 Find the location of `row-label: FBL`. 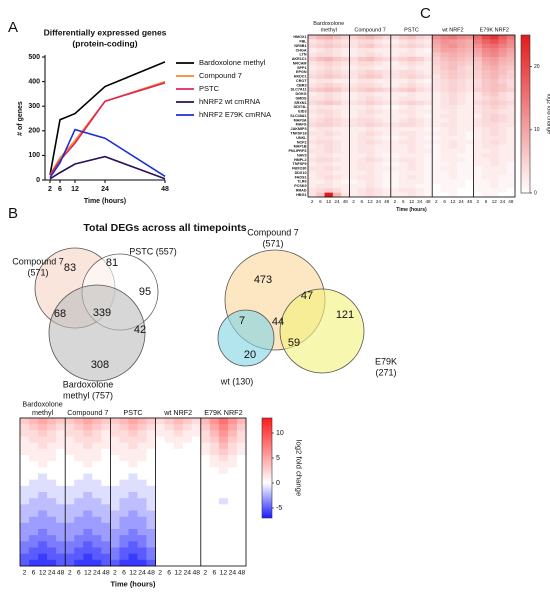

row-label: FBL is located at coordinates (303, 42).